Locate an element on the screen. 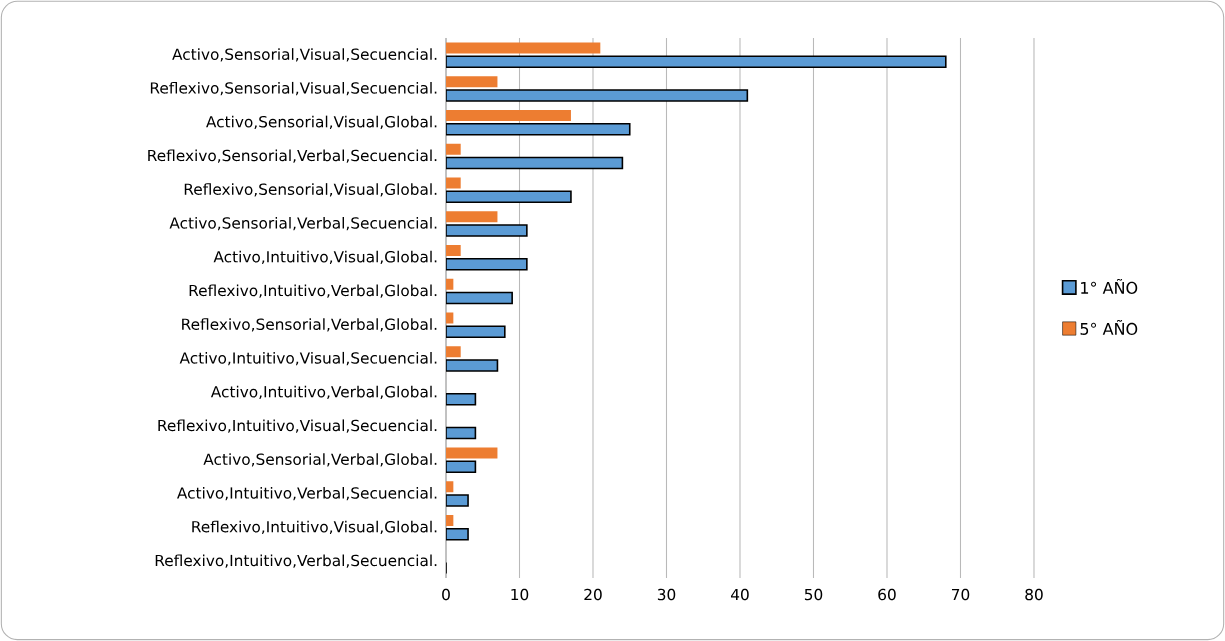 Image resolution: width=1225 pixels, height=641 pixels. x-tick-label: 60 is located at coordinates (887, 594).